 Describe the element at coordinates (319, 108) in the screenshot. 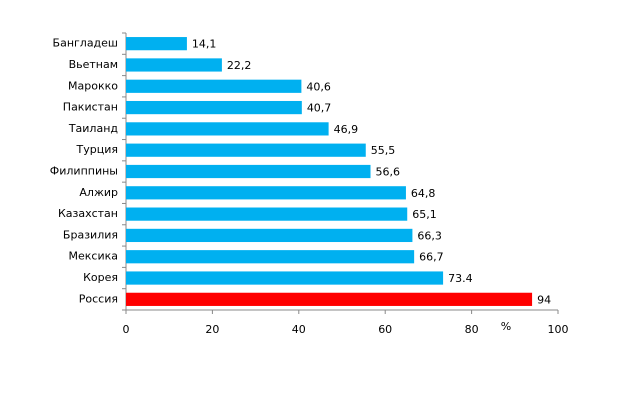

I see `value-label: 40,7` at that location.